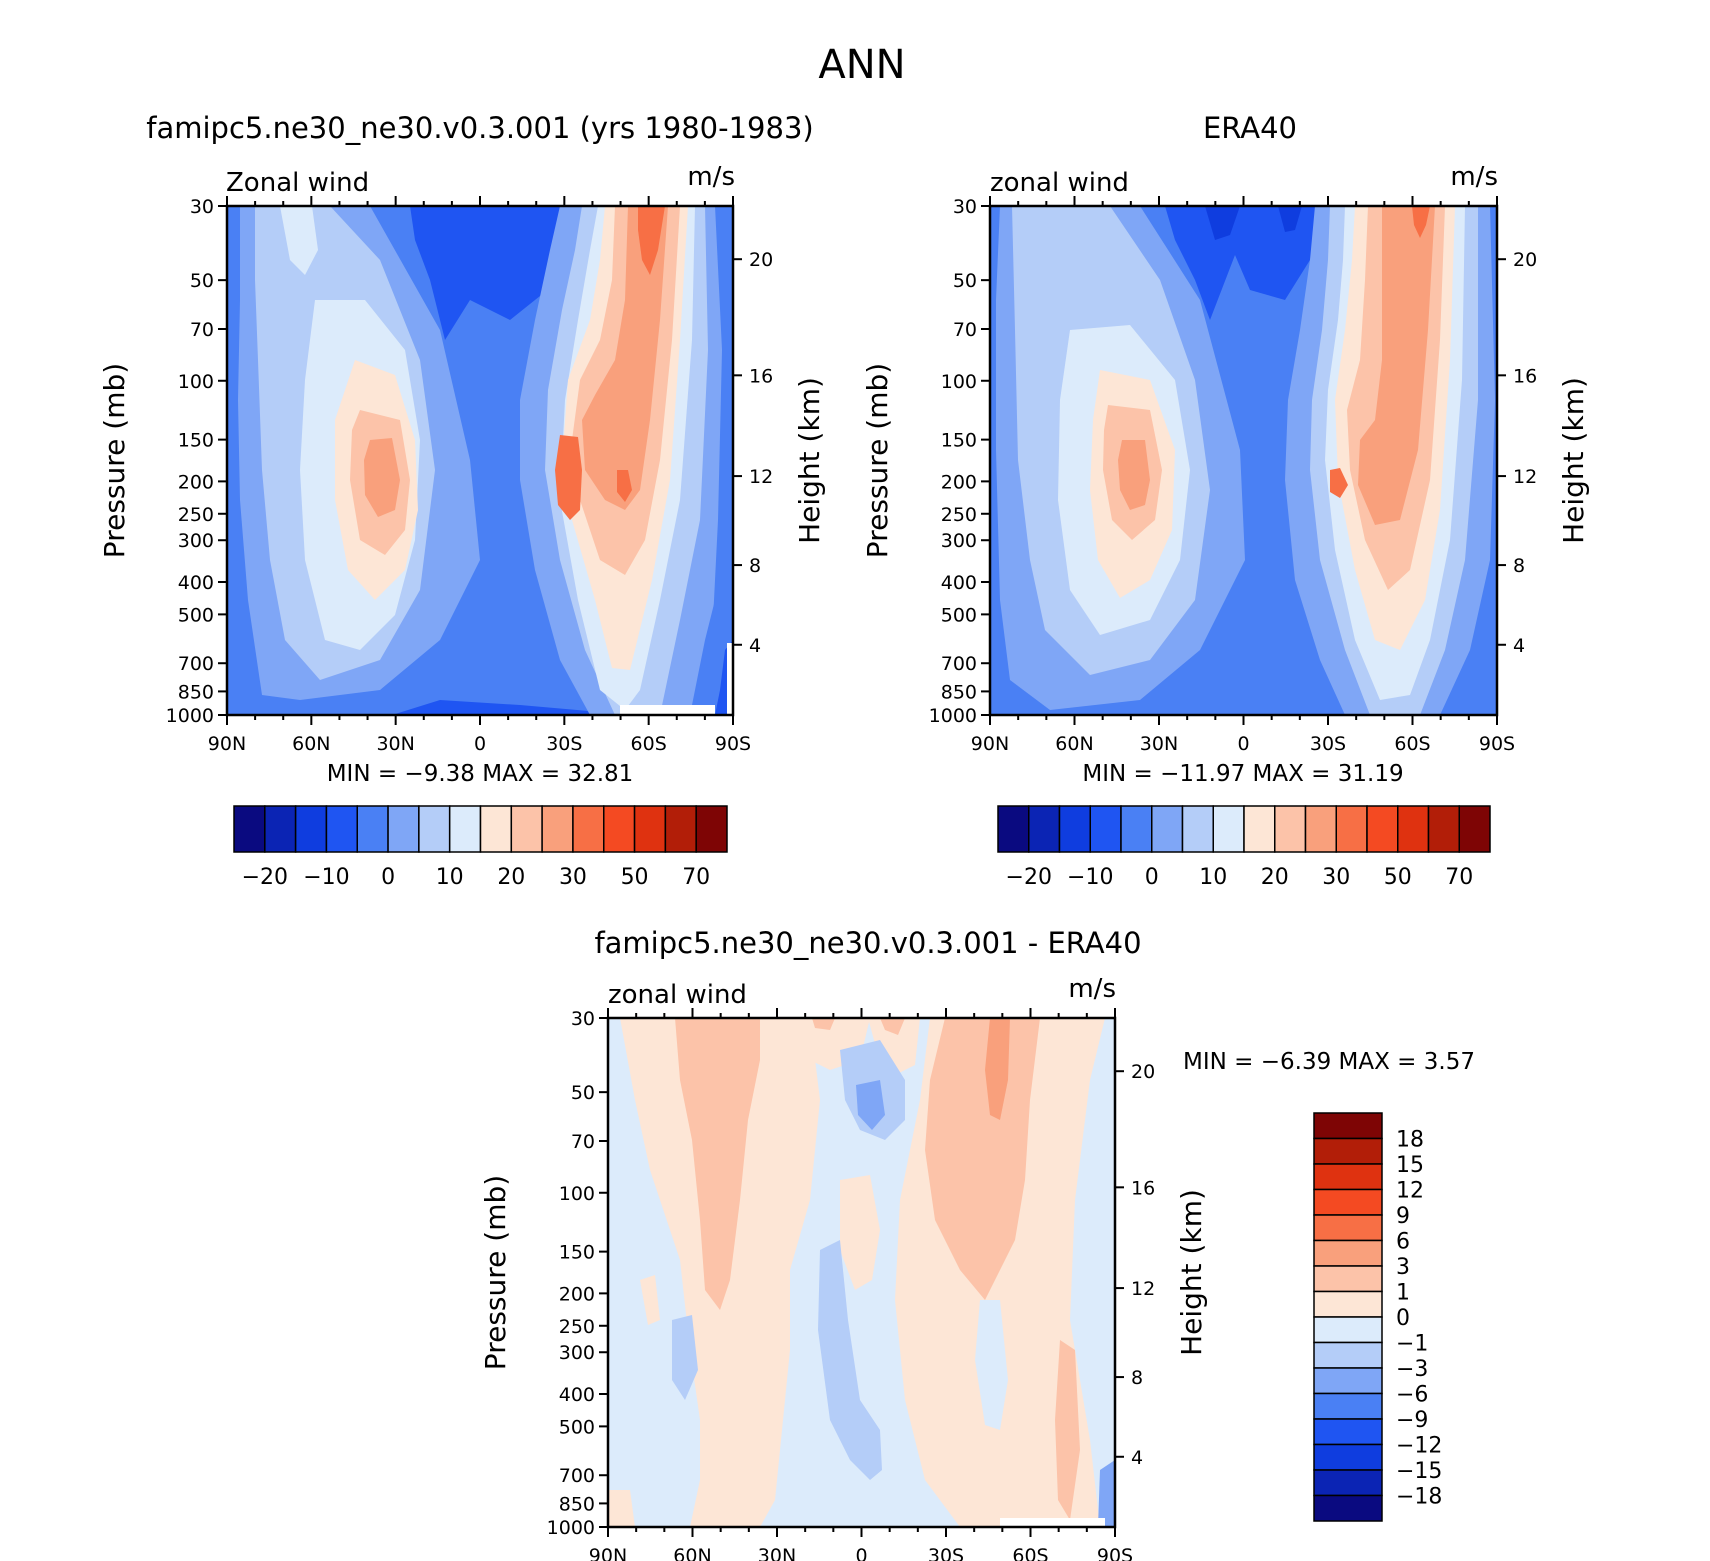  I want to click on y-tick-label: 400, so click(577, 1395).